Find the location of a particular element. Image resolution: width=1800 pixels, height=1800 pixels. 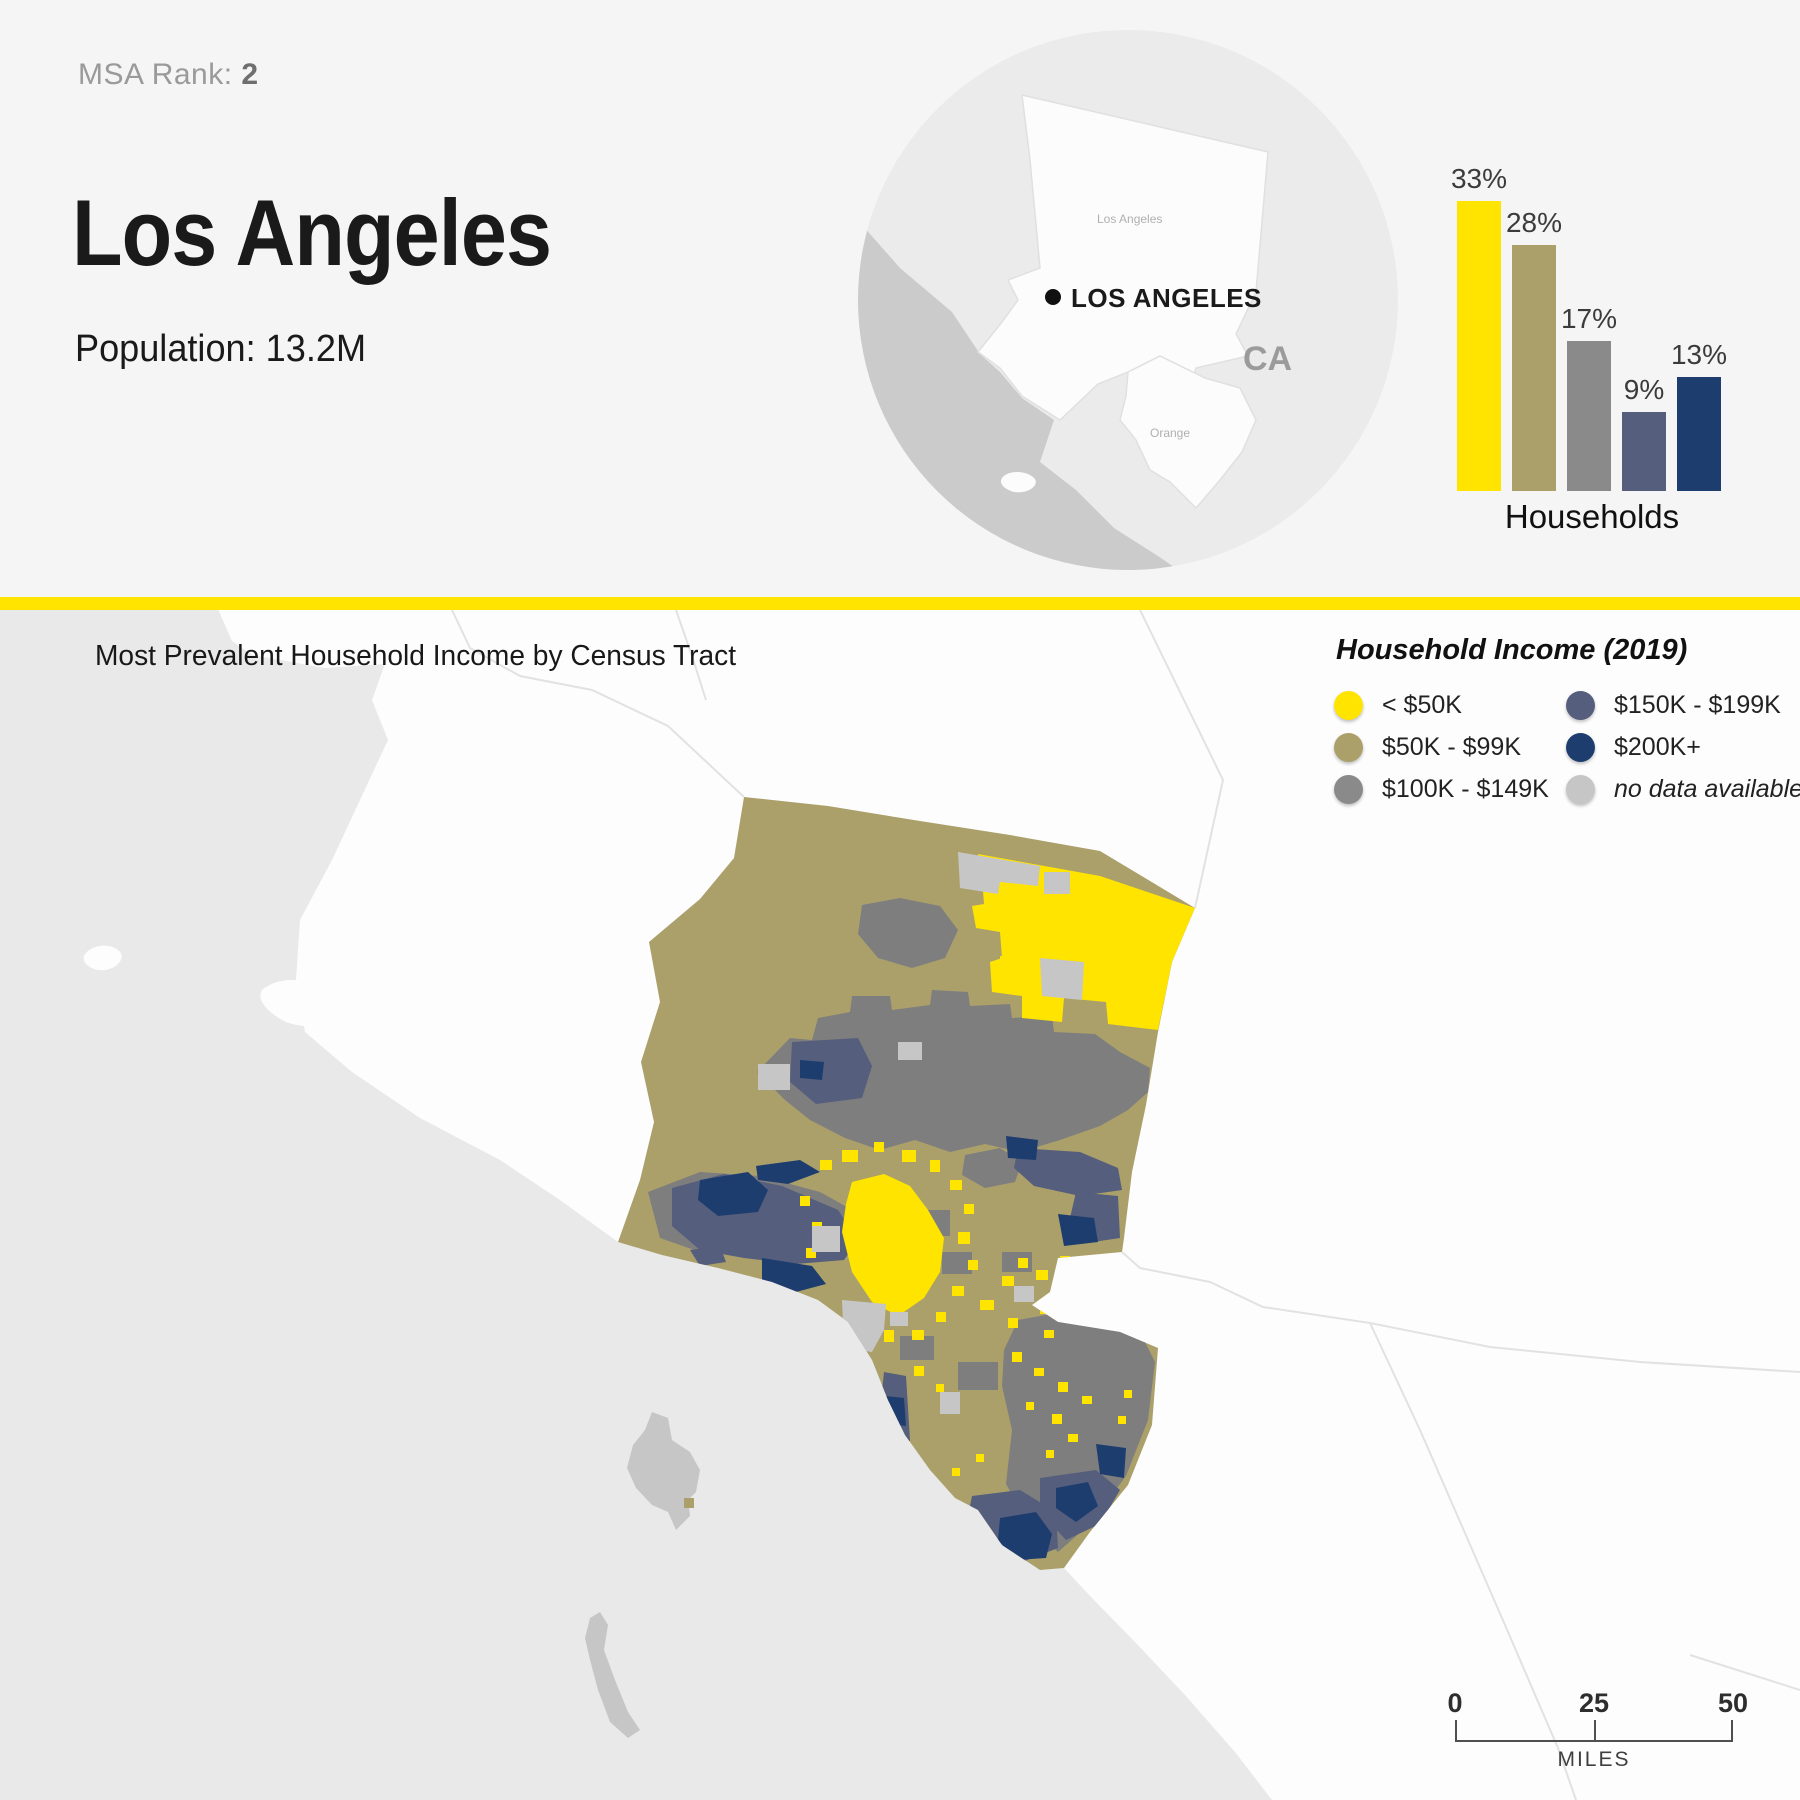

bar-< $50K: 33% is located at coordinates (1479, 327).